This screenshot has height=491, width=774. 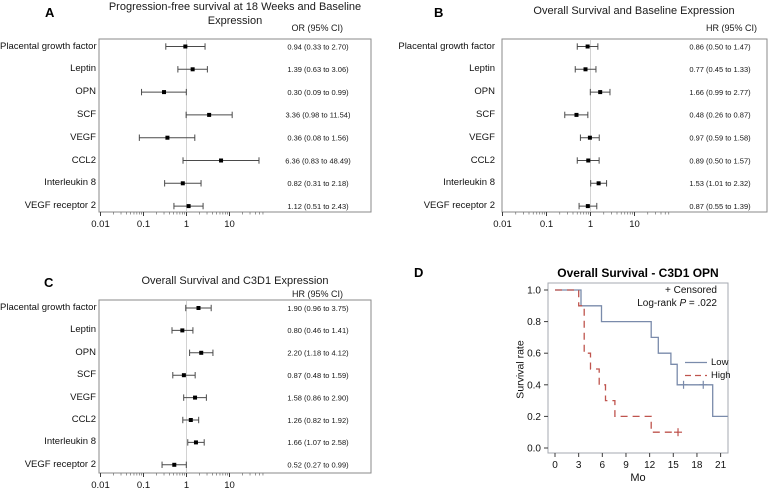 I want to click on effect-value-text: 0.82 (0.31 to 2.18), so click(x=318, y=183).